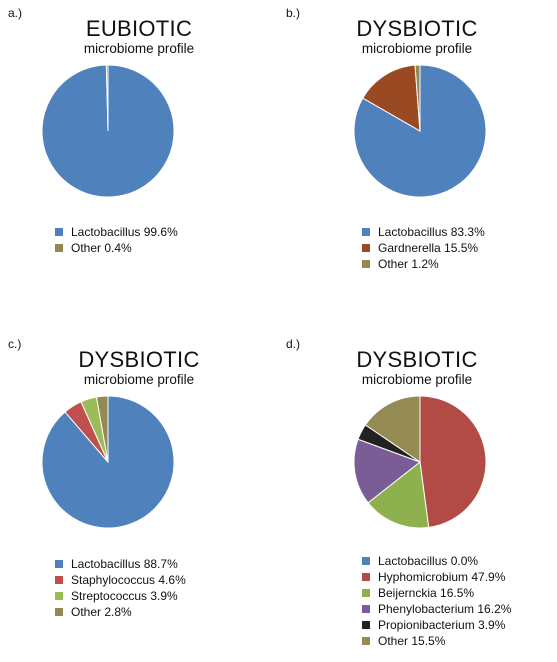  I want to click on legend-label: Other 1.2%, so click(408, 264).